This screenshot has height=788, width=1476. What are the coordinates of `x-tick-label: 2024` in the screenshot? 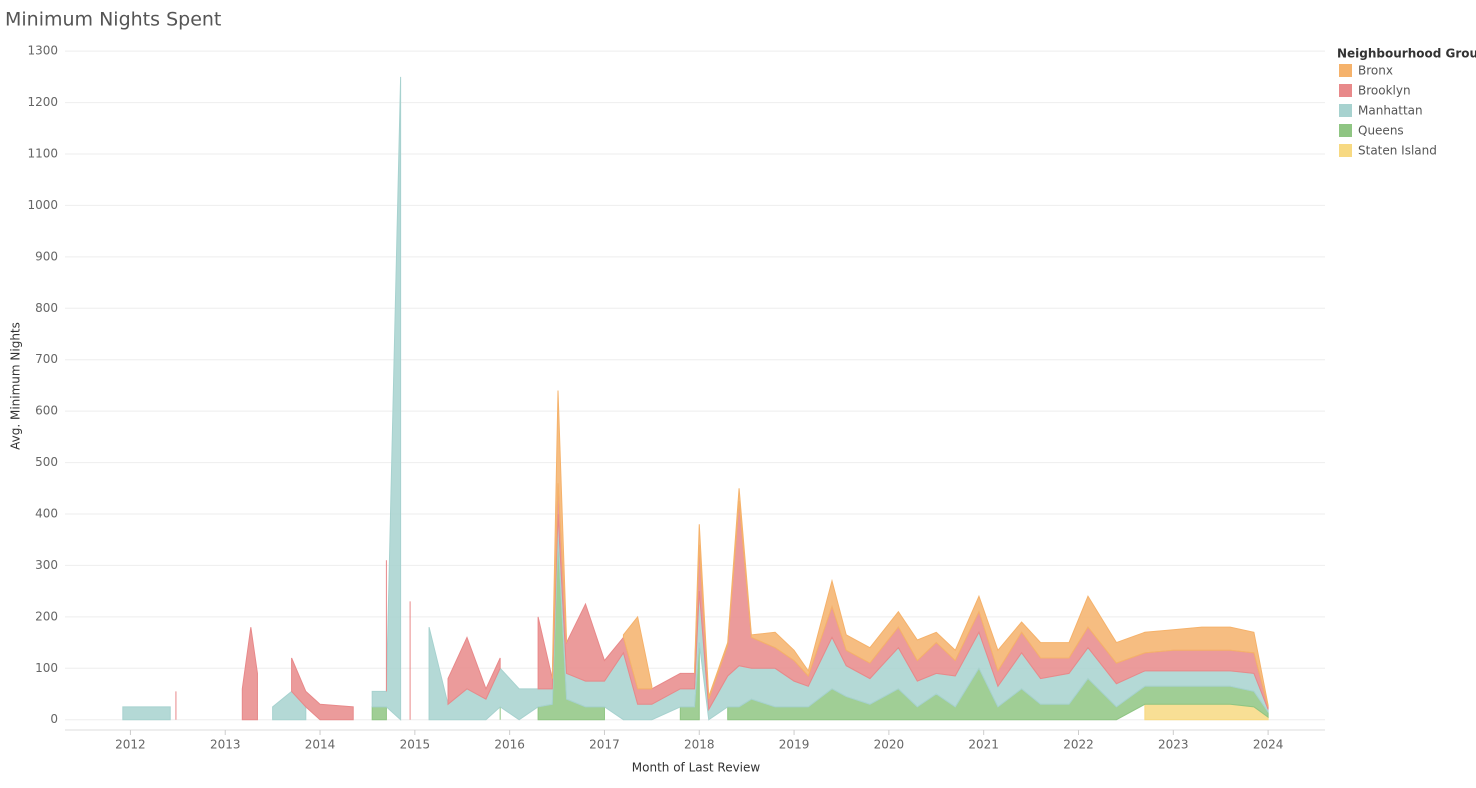 It's located at (1268, 745).